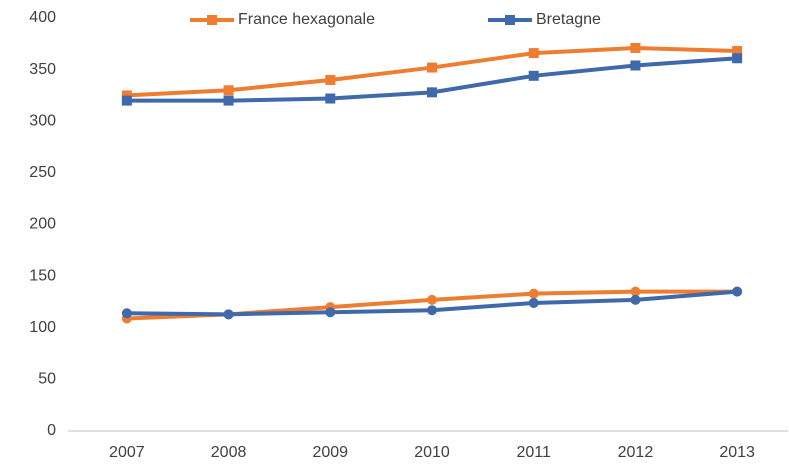  I want to click on y-tick-label: 50, so click(47, 379).